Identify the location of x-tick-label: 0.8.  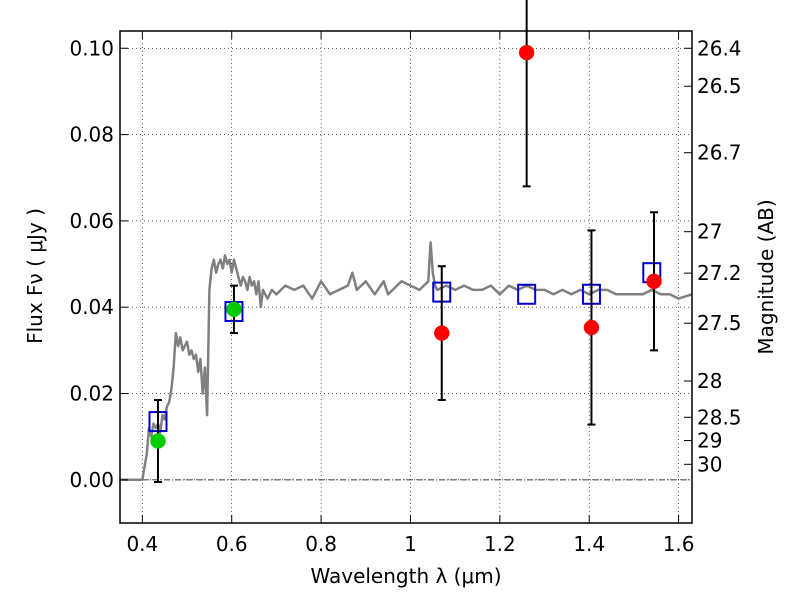
(321, 544).